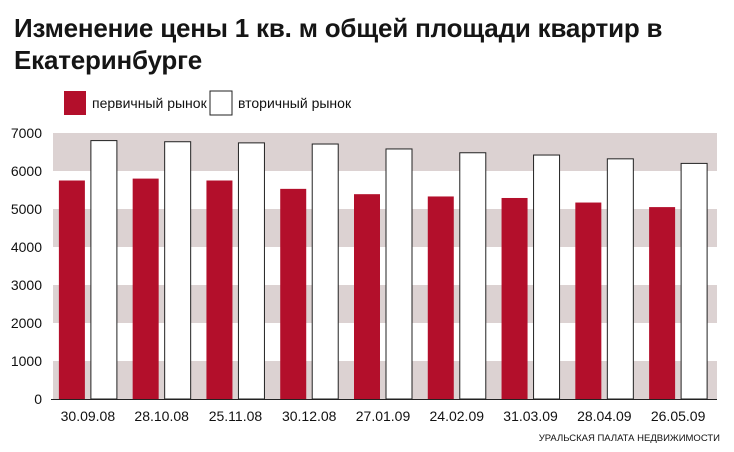 This screenshot has width=734, height=452. I want to click on legend-swatch-primary, so click(75, 103).